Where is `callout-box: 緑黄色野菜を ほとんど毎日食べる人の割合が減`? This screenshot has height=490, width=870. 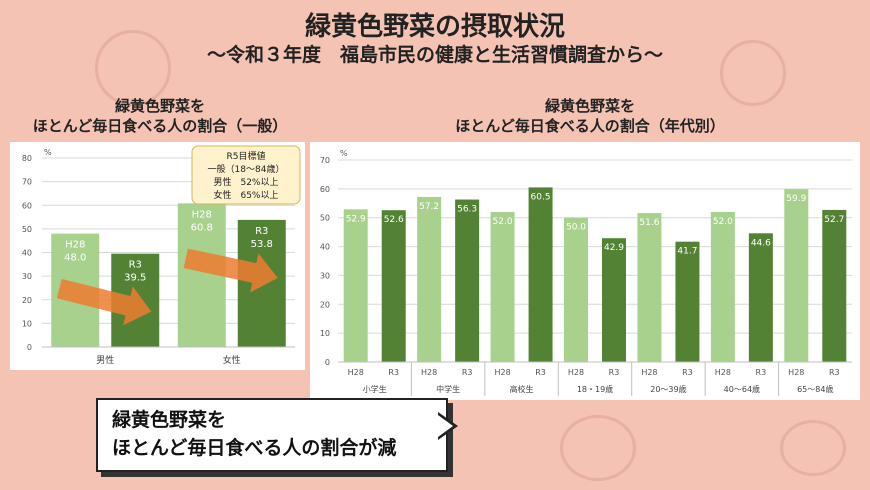 callout-box: 緑黄色野菜を ほとんど毎日食べる人の割合が減 is located at coordinates (272, 435).